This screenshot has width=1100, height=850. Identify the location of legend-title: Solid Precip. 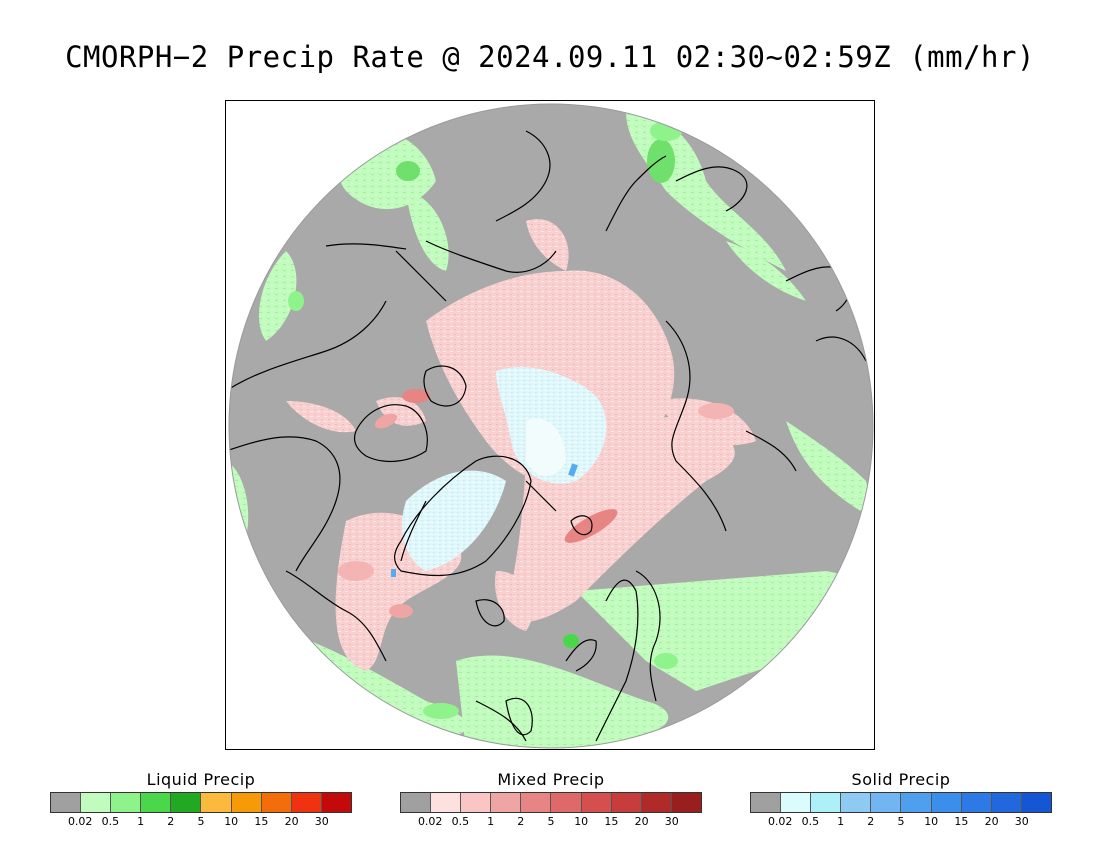
(901, 779).